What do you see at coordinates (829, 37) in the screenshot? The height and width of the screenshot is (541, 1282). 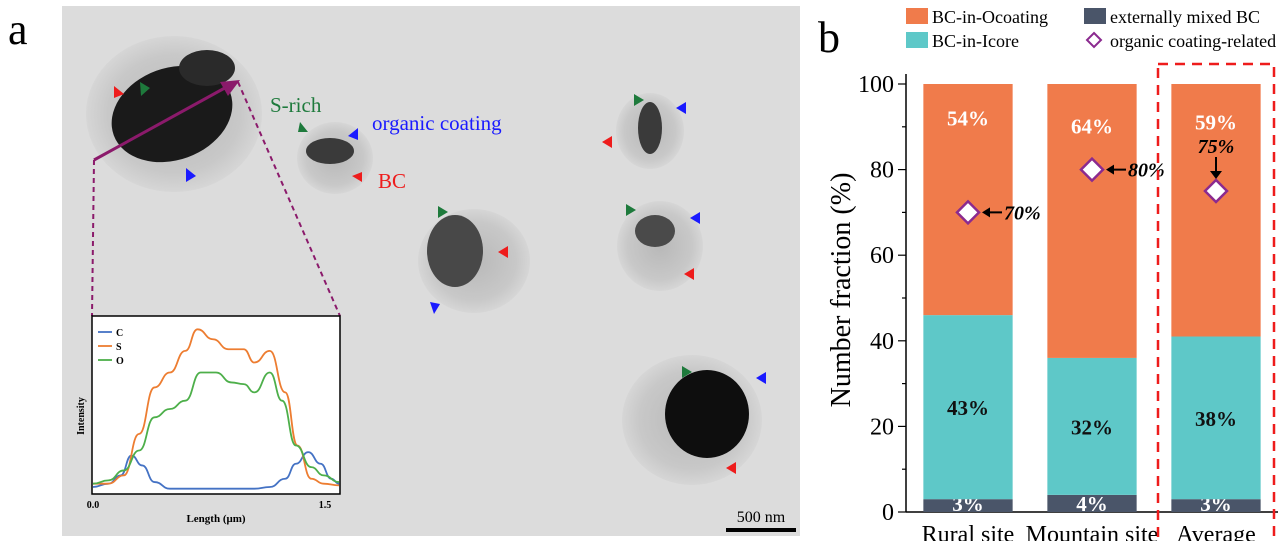 I see `panel-b-letter: b` at bounding box center [829, 37].